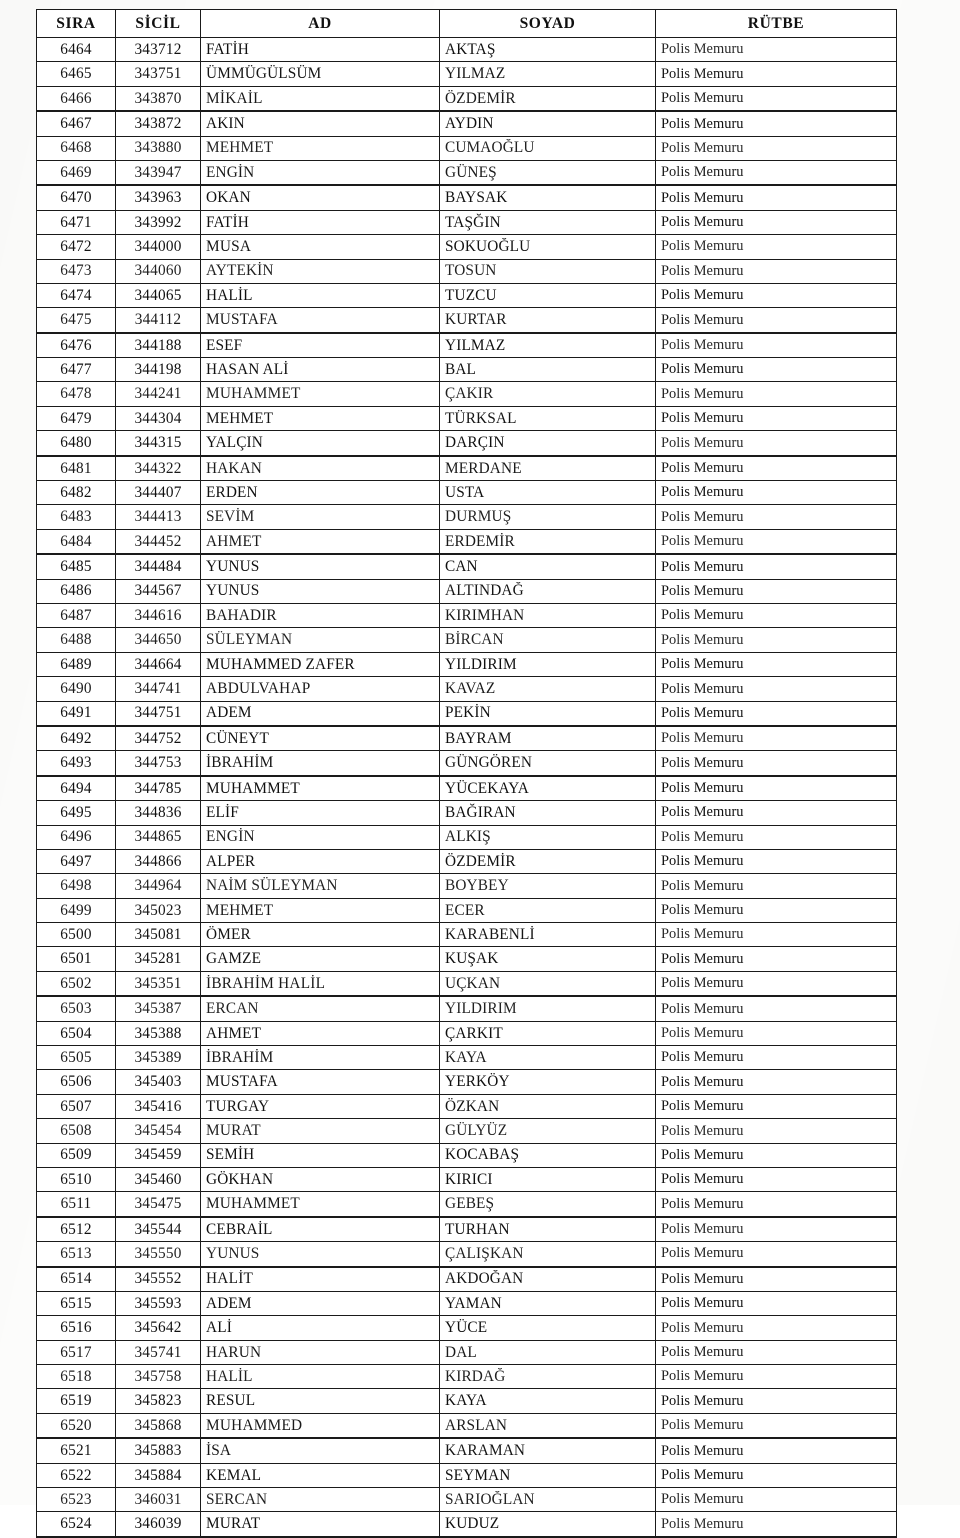 The image size is (960, 1538). I want to click on table-row: 6513 345550 YUNUS ÇALIŞKAN Polis Memuru, so click(466, 1254).